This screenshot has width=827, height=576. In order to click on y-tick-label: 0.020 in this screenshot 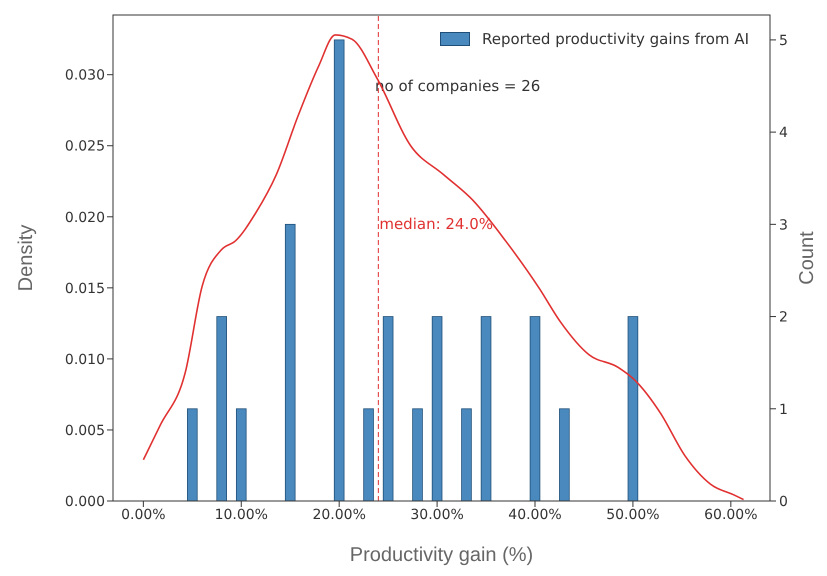, I will do `click(84, 218)`.